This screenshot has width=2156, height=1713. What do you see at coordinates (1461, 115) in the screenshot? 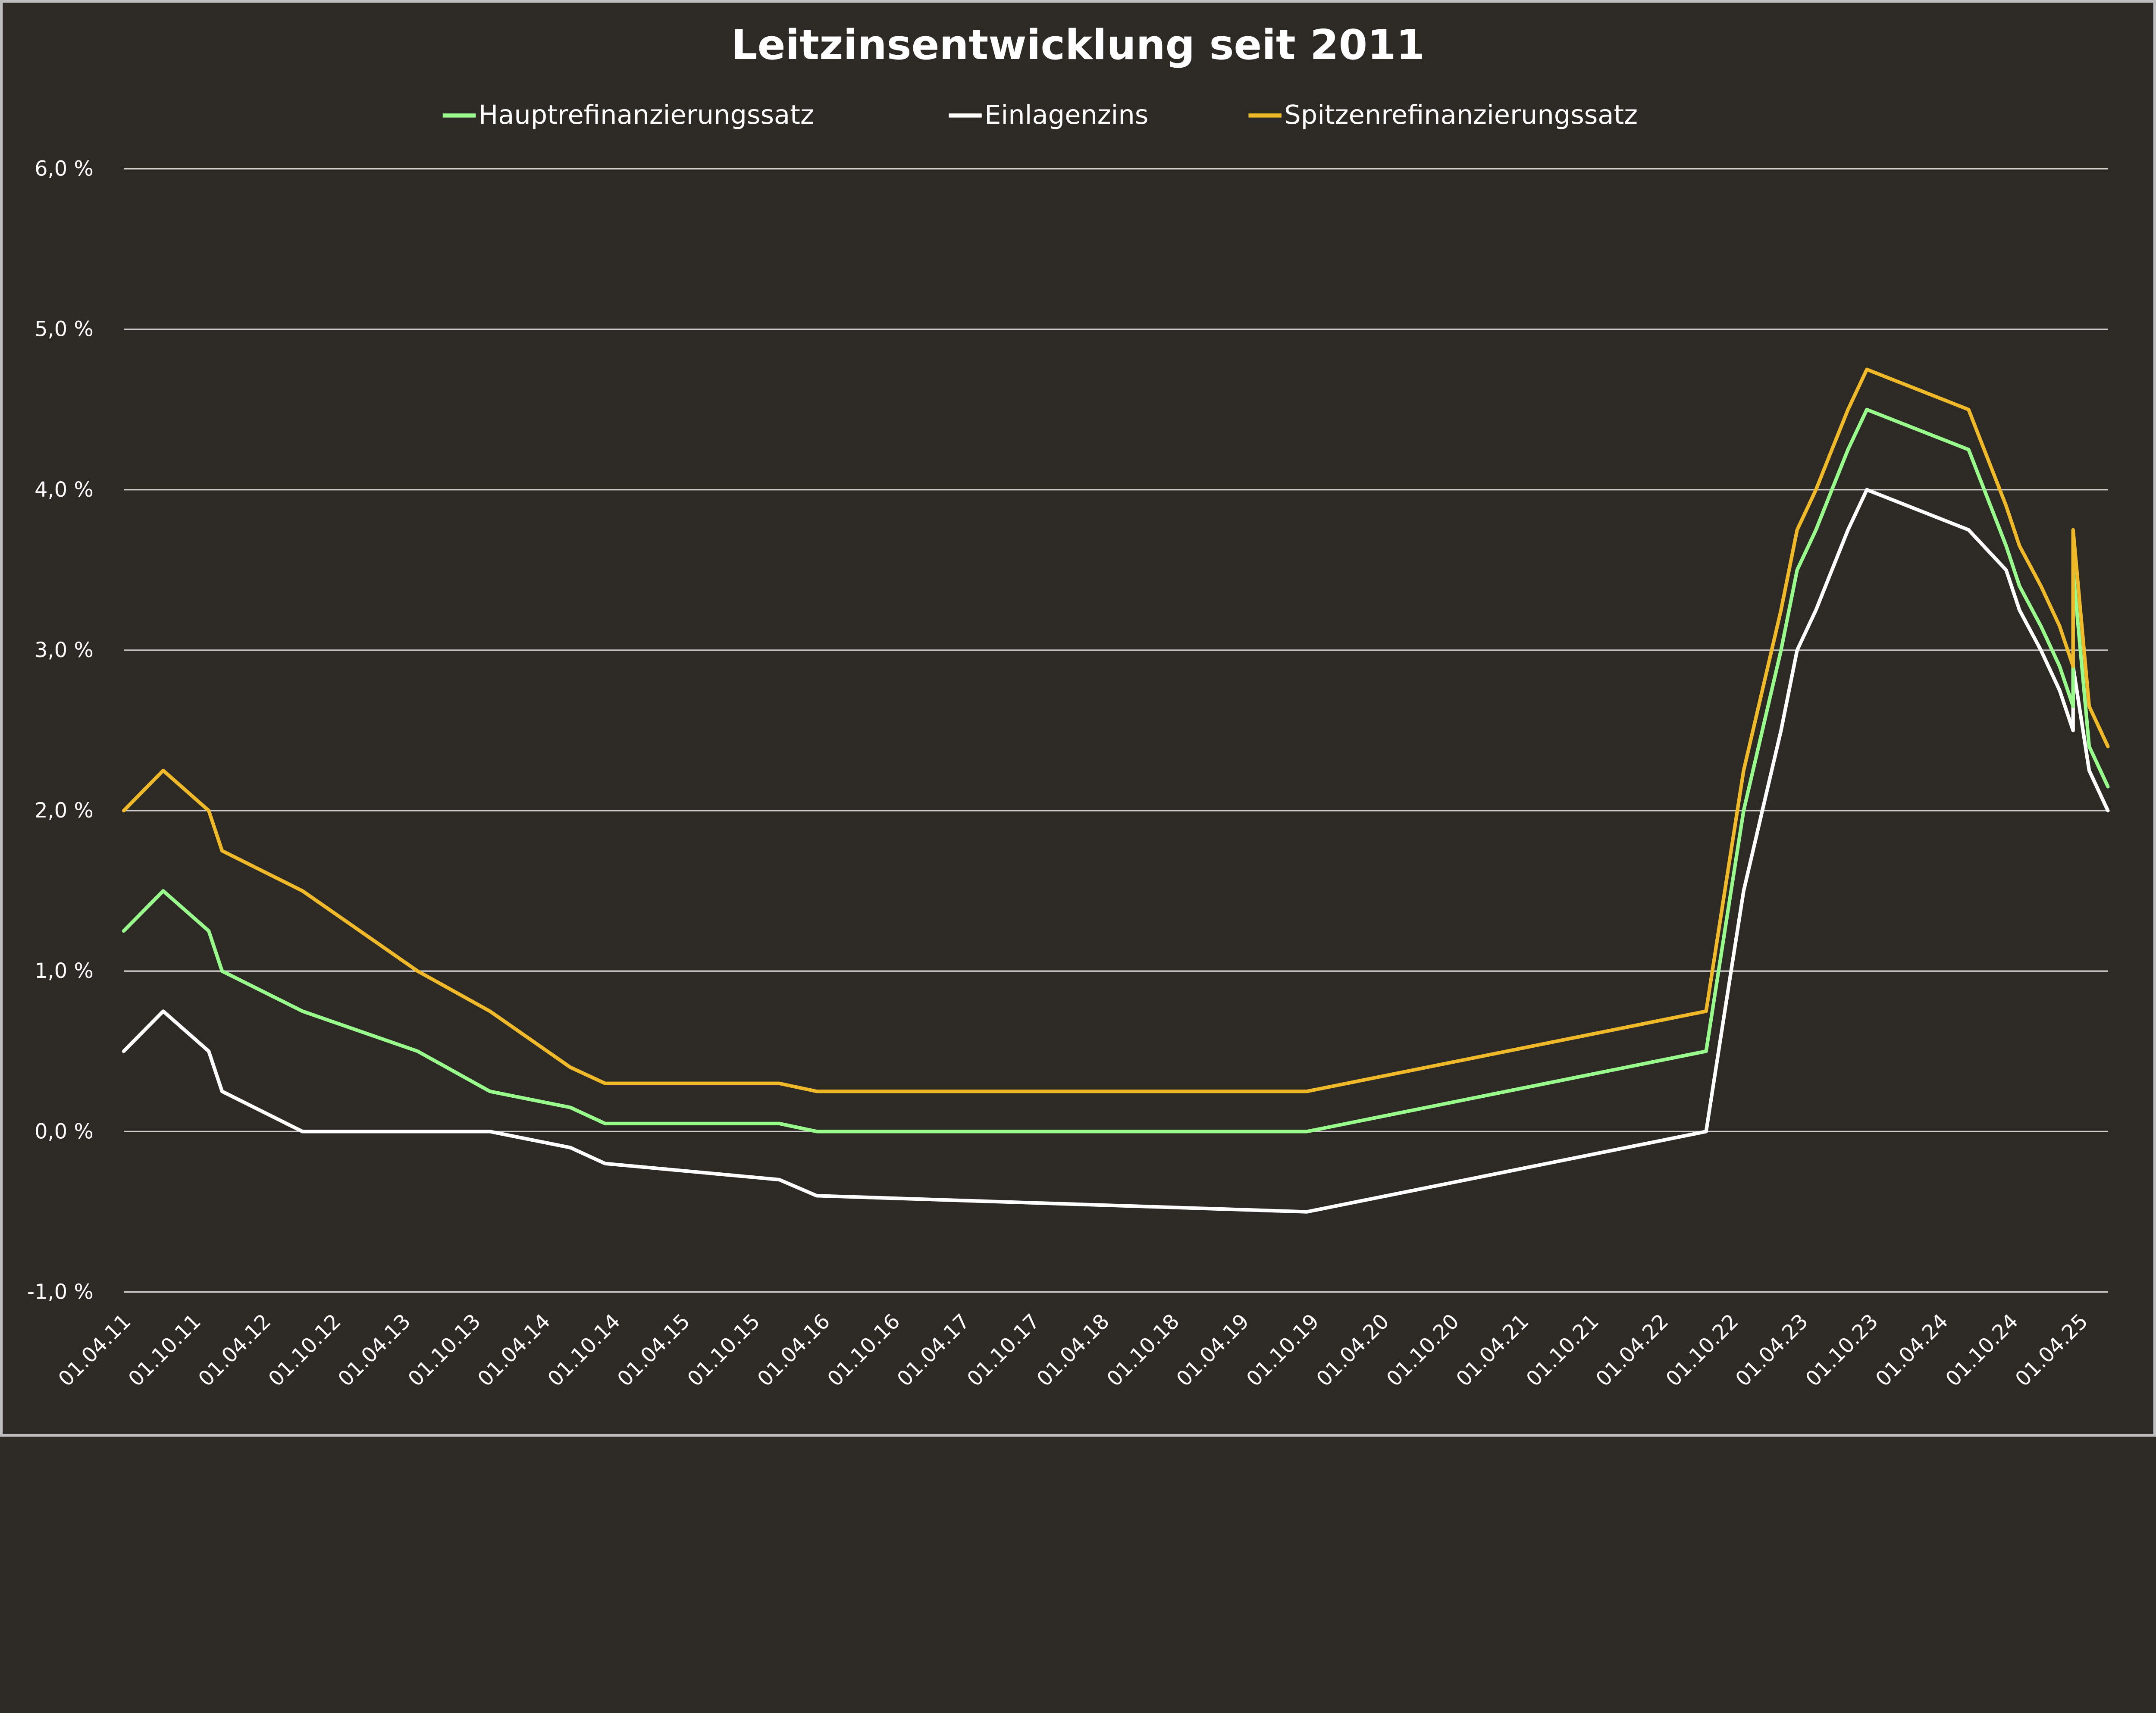
I see `legend-label: Spitzenrefinanzierungssatz` at bounding box center [1461, 115].